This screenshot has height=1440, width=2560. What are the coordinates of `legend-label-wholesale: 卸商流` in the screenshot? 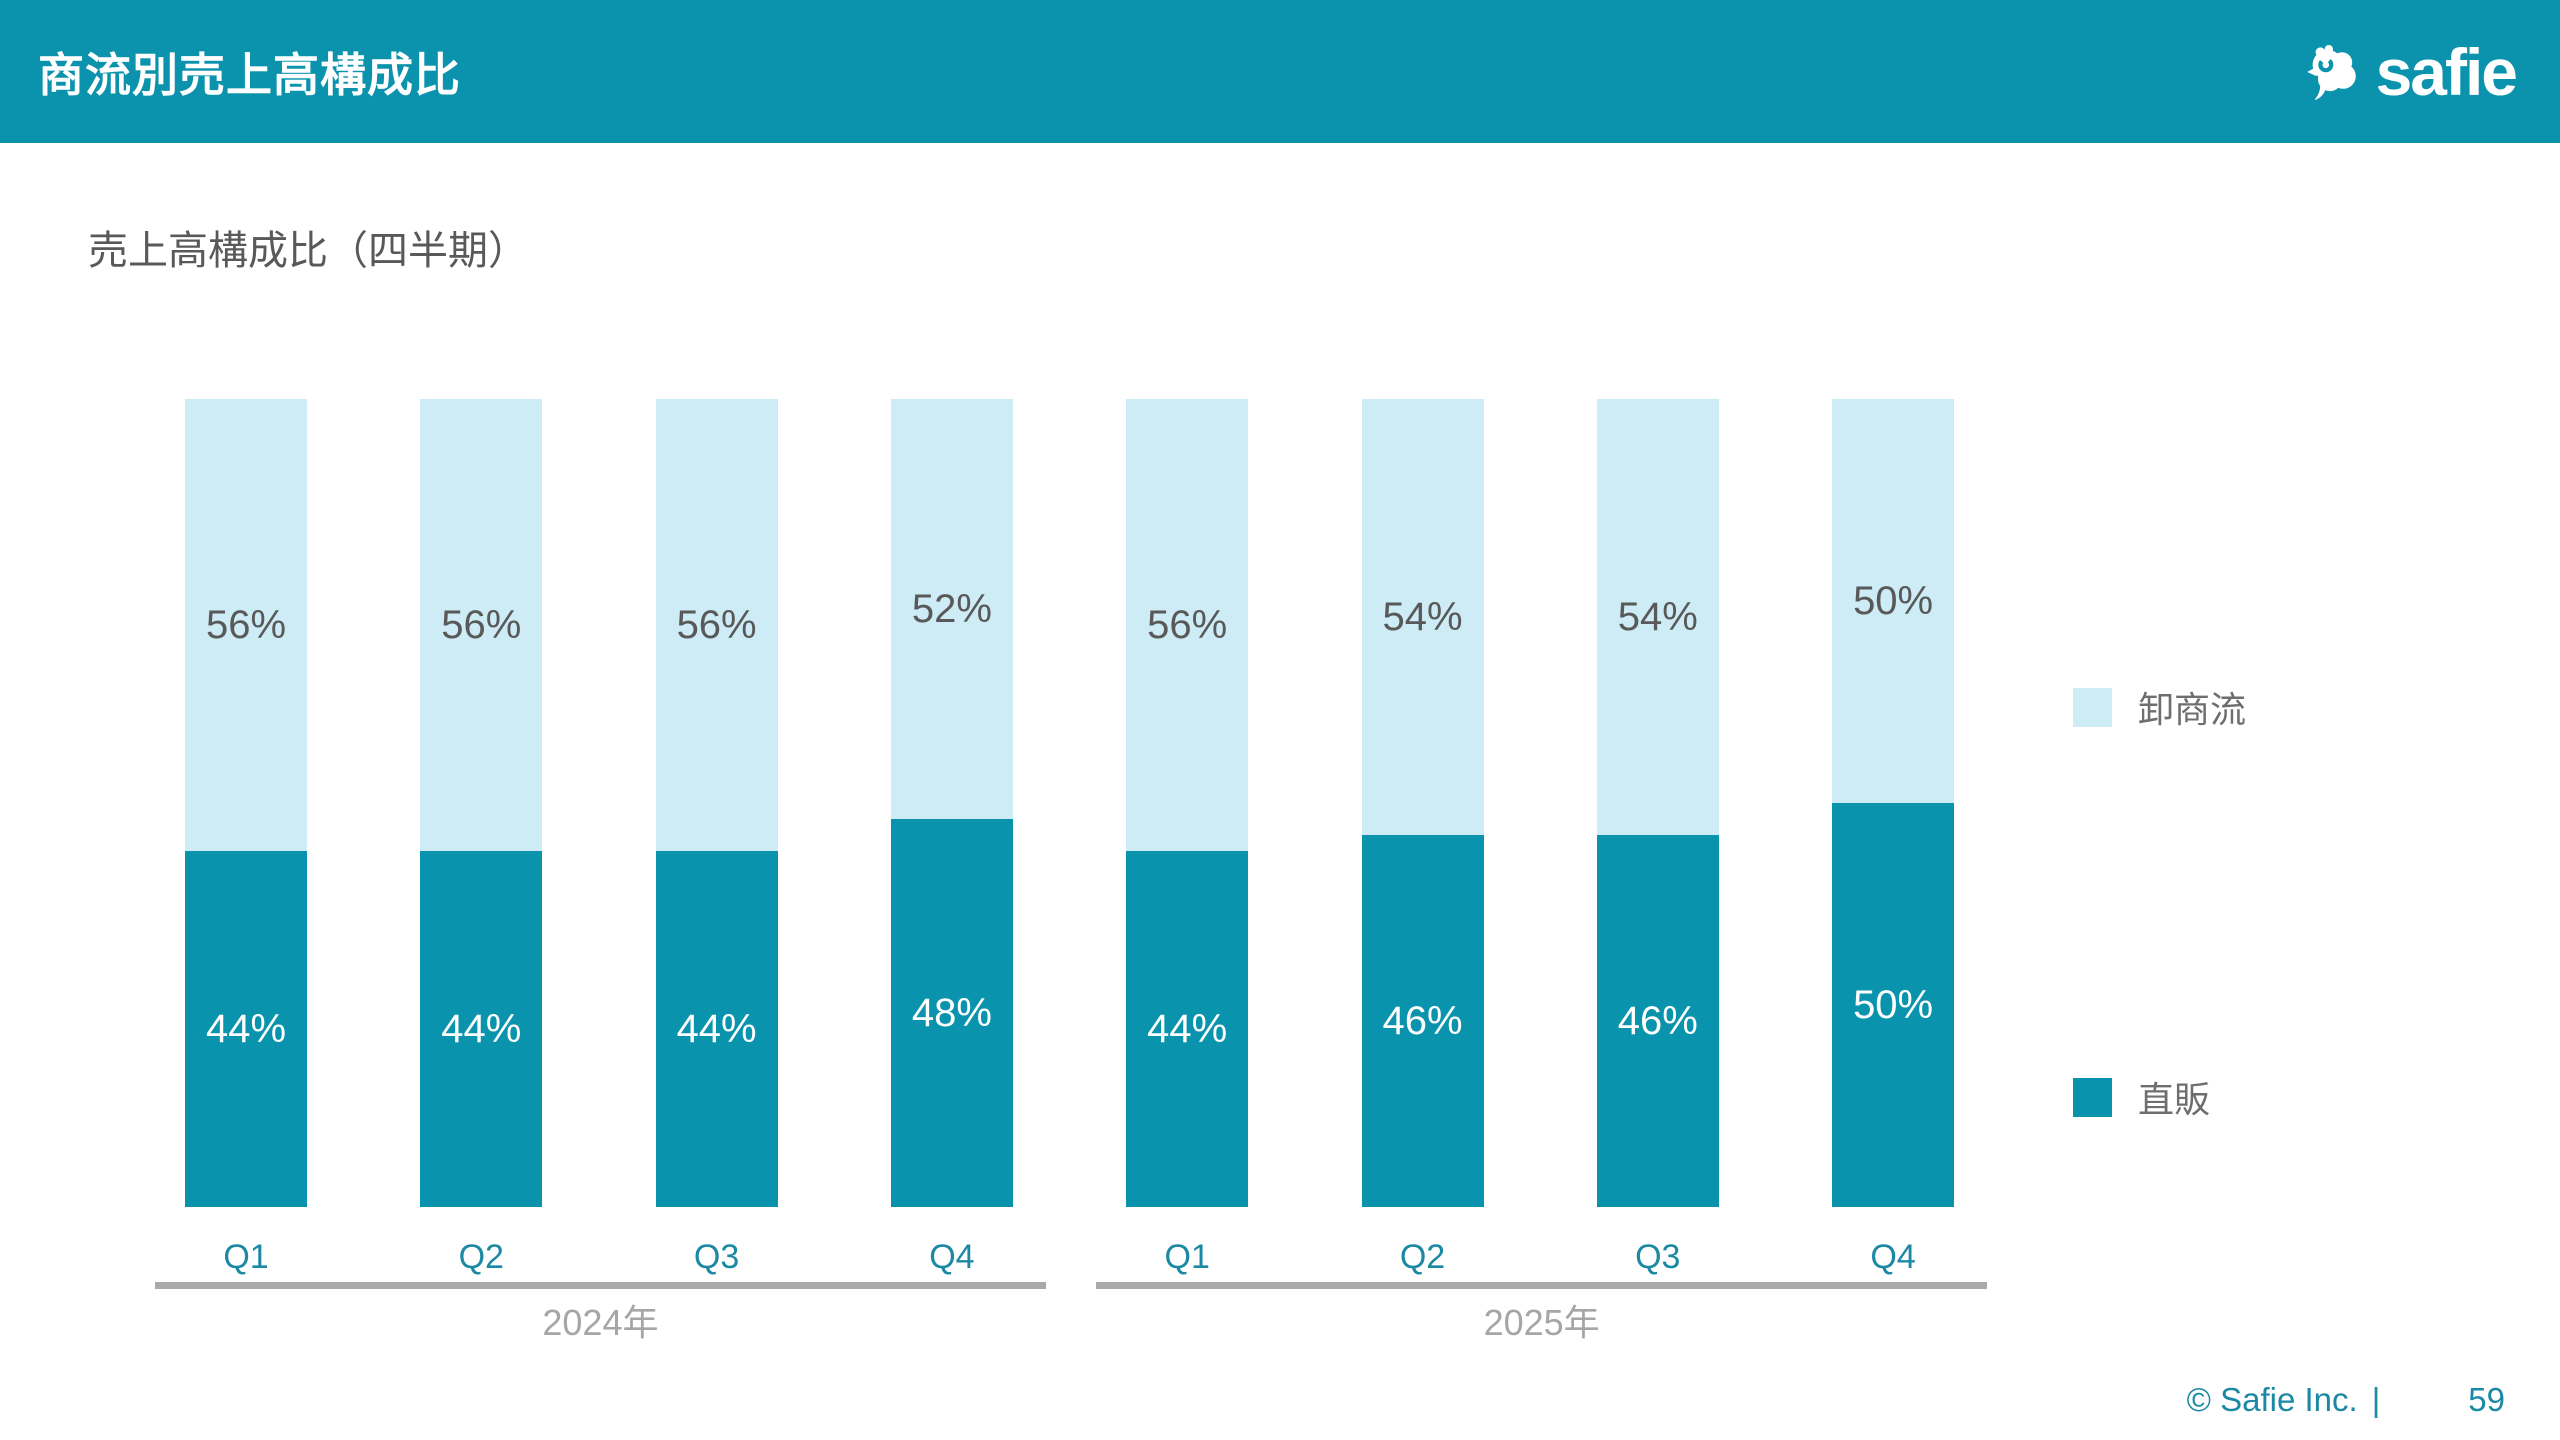 It's located at (2192, 709).